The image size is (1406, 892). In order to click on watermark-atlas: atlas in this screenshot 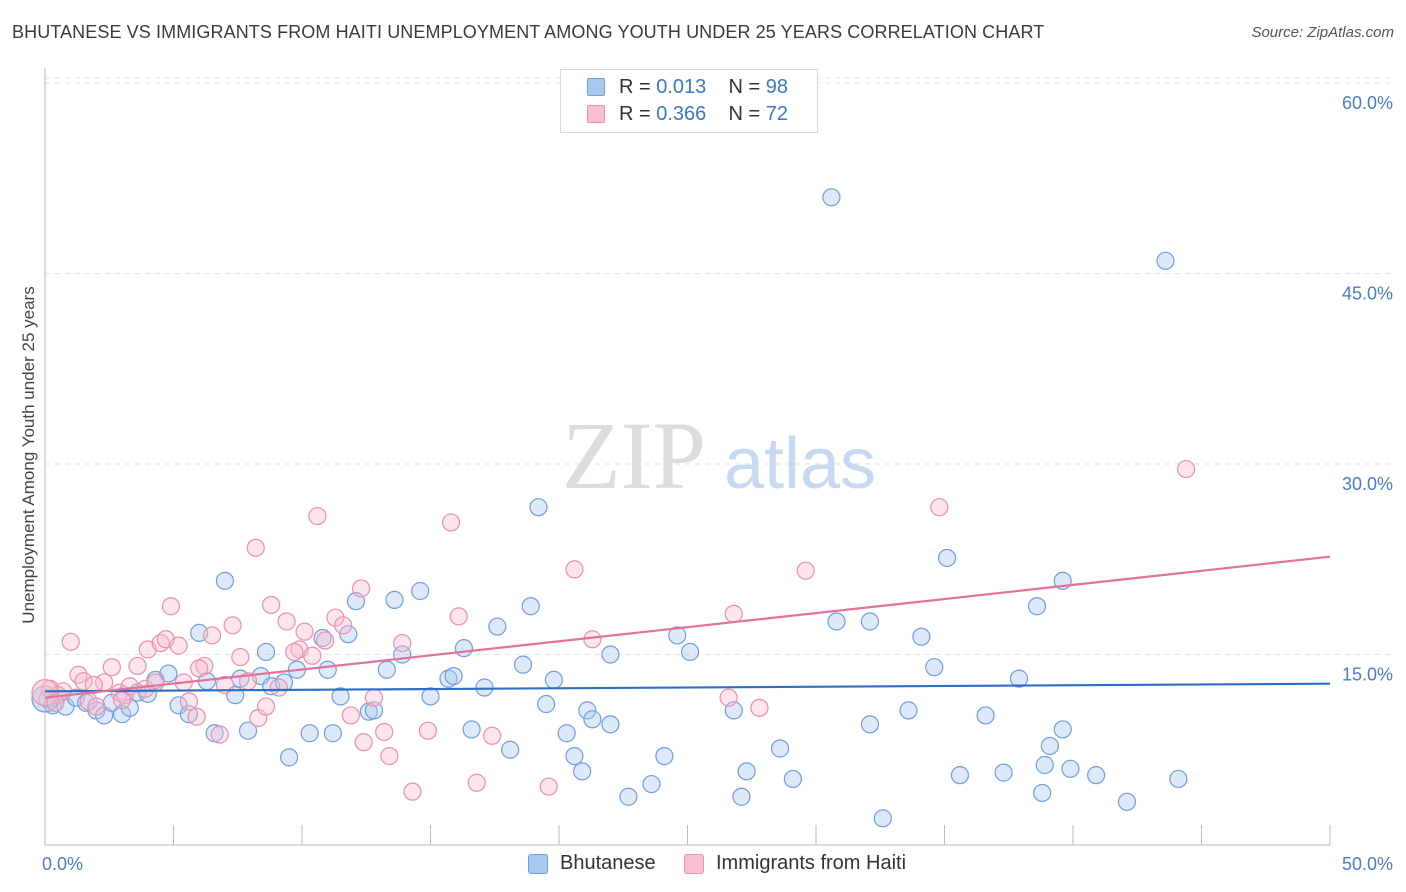, I will do `click(800, 464)`.